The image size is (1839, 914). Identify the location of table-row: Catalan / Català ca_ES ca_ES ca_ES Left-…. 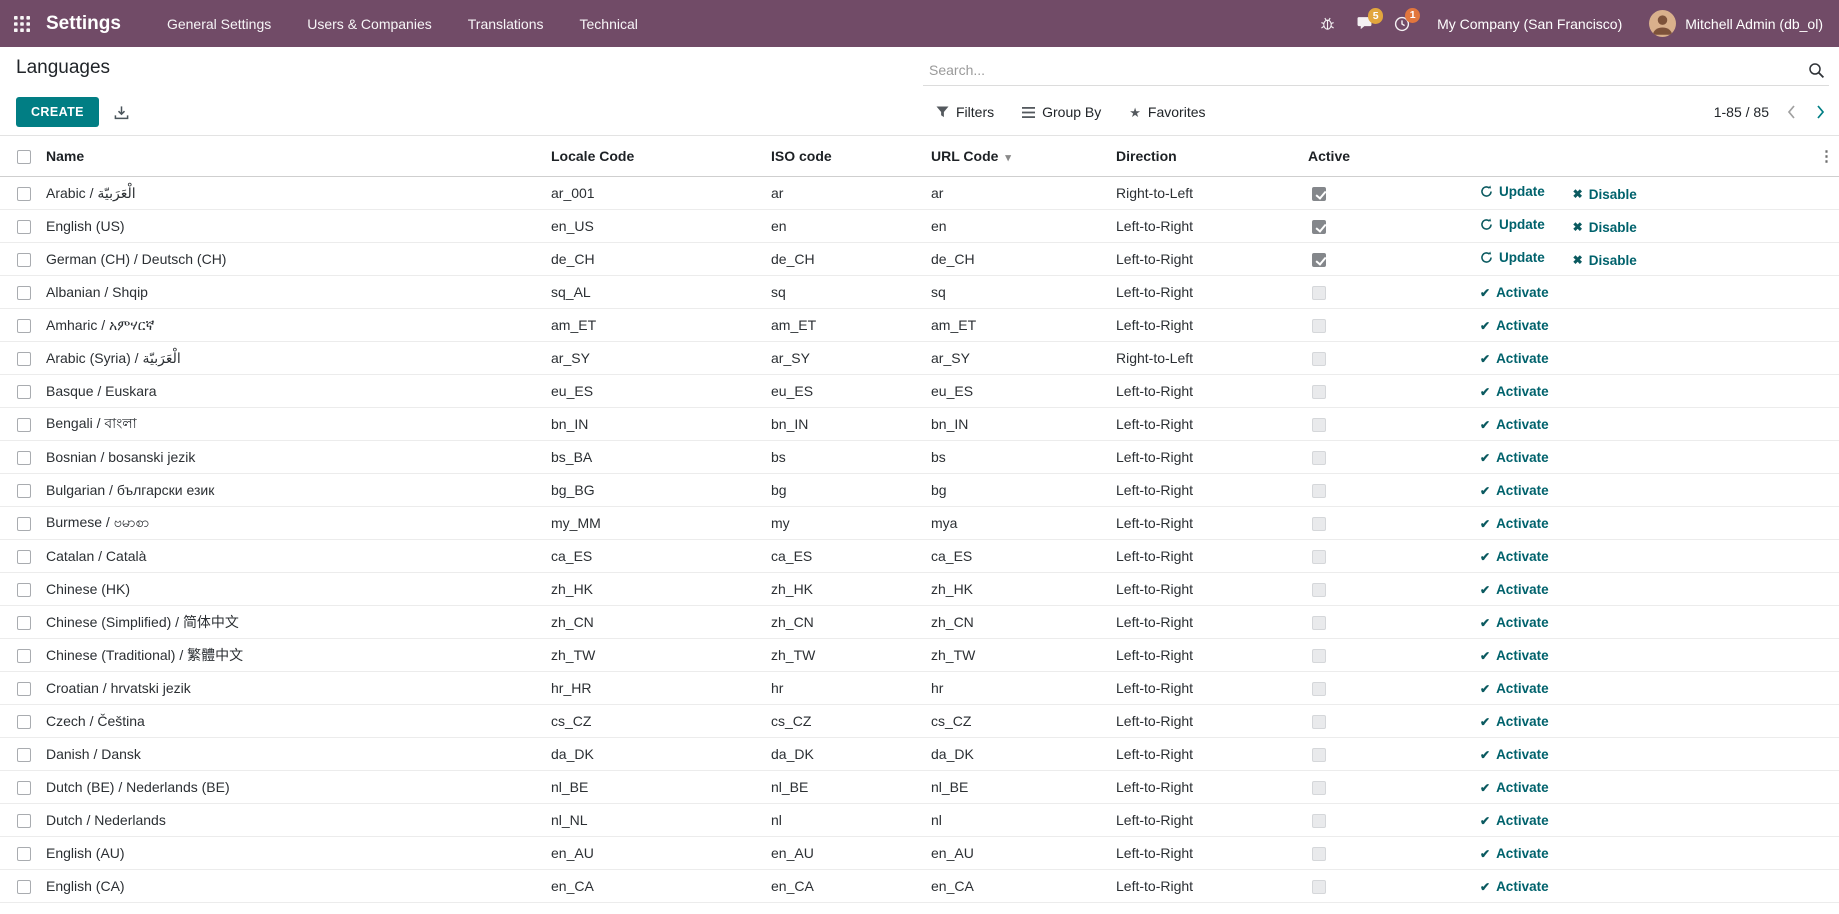
(919, 556).